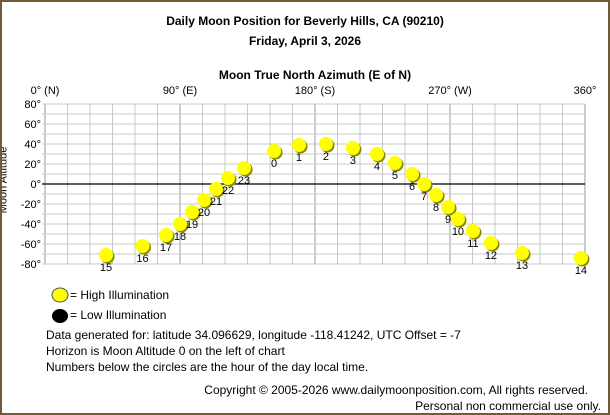 Image resolution: width=610 pixels, height=415 pixels. What do you see at coordinates (106, 268) in the screenshot?
I see `hour-label: 15` at bounding box center [106, 268].